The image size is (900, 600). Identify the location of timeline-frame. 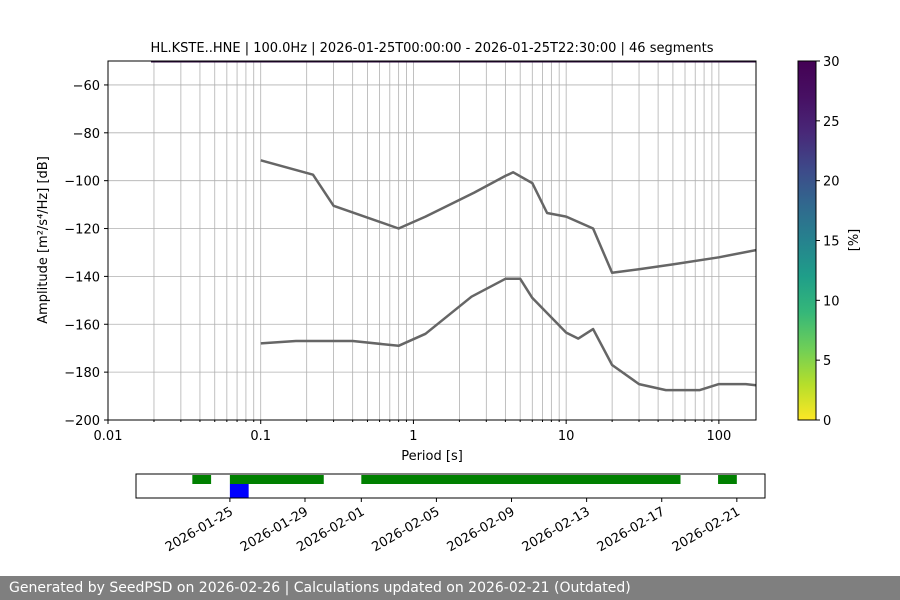
(450, 486).